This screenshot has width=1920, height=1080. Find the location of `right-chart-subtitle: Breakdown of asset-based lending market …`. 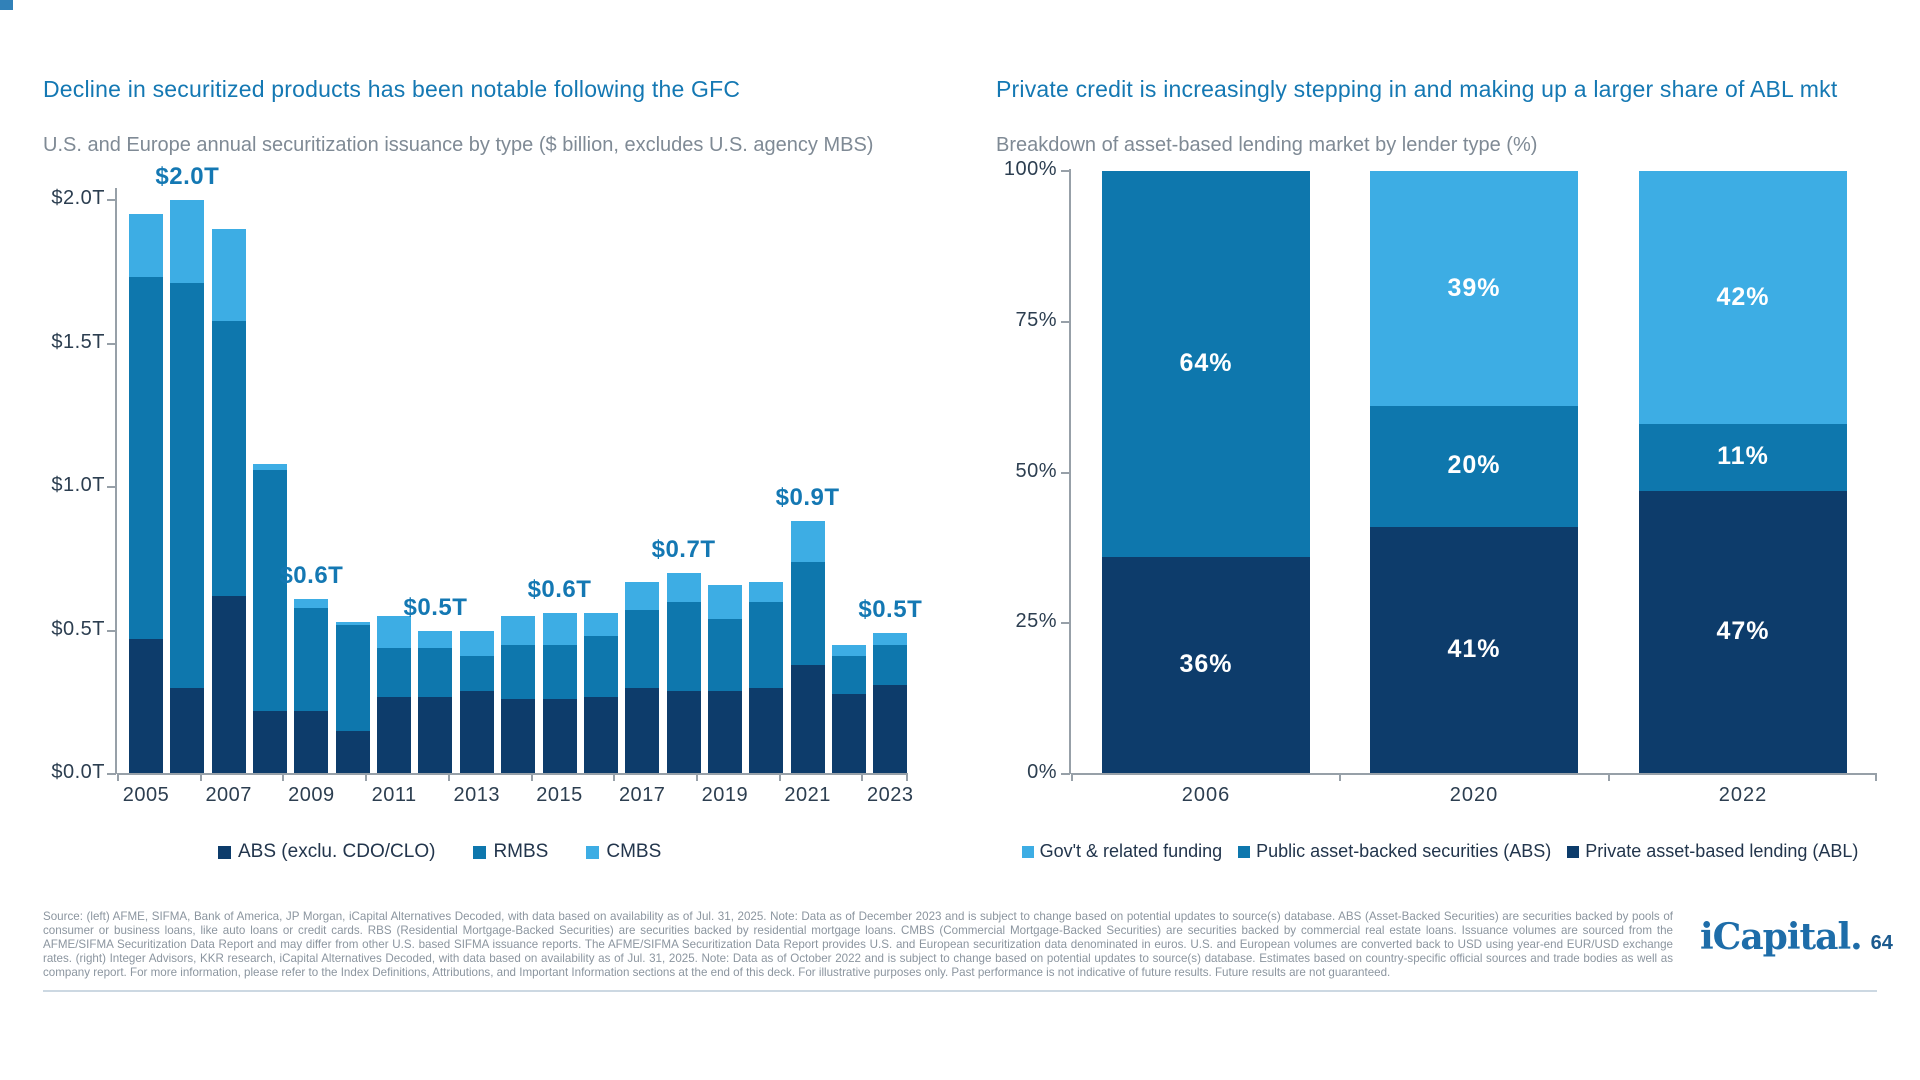

right-chart-subtitle: Breakdown of asset-based lending market … is located at coordinates (1267, 145).